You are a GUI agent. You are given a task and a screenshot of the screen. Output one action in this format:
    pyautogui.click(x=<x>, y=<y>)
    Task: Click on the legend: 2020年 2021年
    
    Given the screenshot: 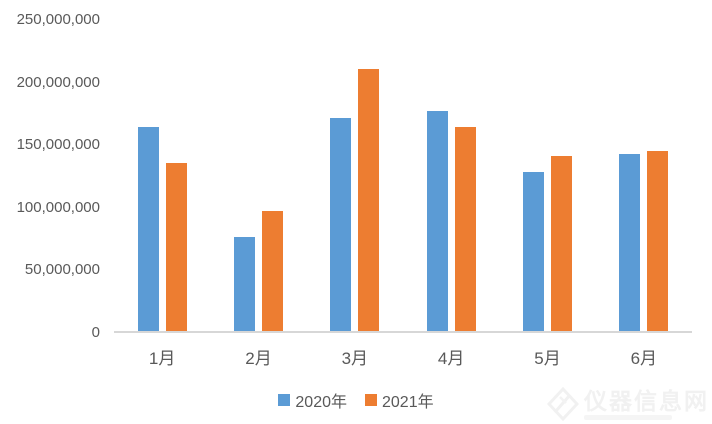 What is the action you would take?
    pyautogui.click(x=356, y=400)
    